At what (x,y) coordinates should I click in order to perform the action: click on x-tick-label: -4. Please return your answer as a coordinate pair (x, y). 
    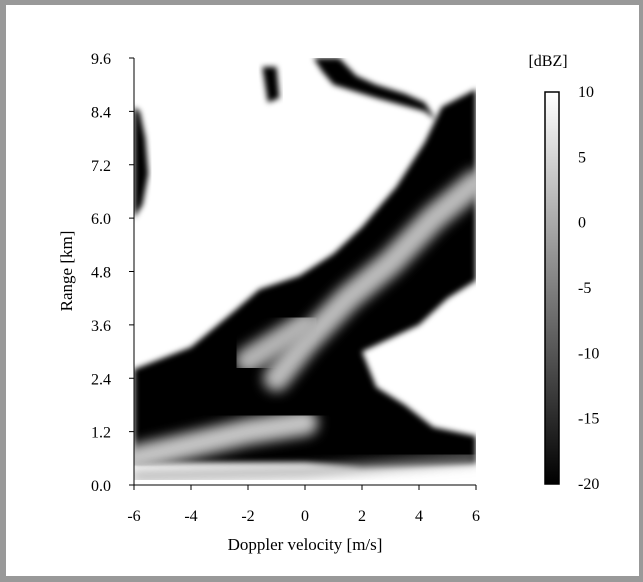
    Looking at the image, I should click on (190, 516).